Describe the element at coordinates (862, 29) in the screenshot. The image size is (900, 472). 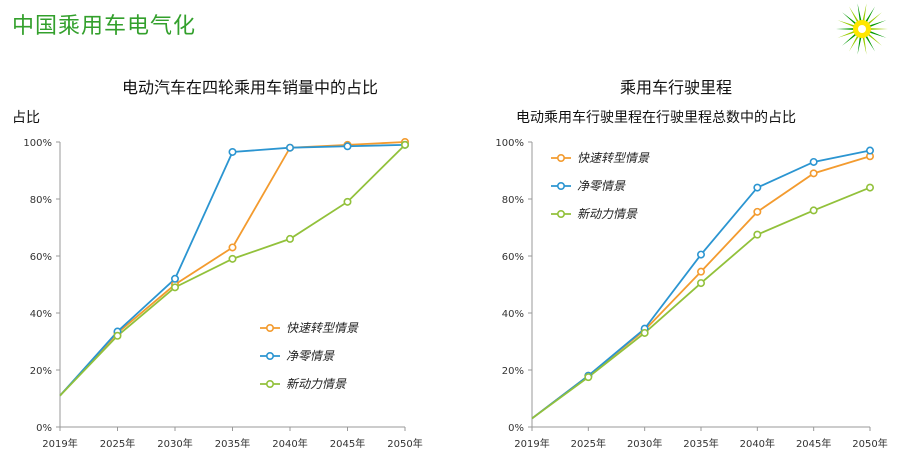
I see `bp-helios-icon` at that location.